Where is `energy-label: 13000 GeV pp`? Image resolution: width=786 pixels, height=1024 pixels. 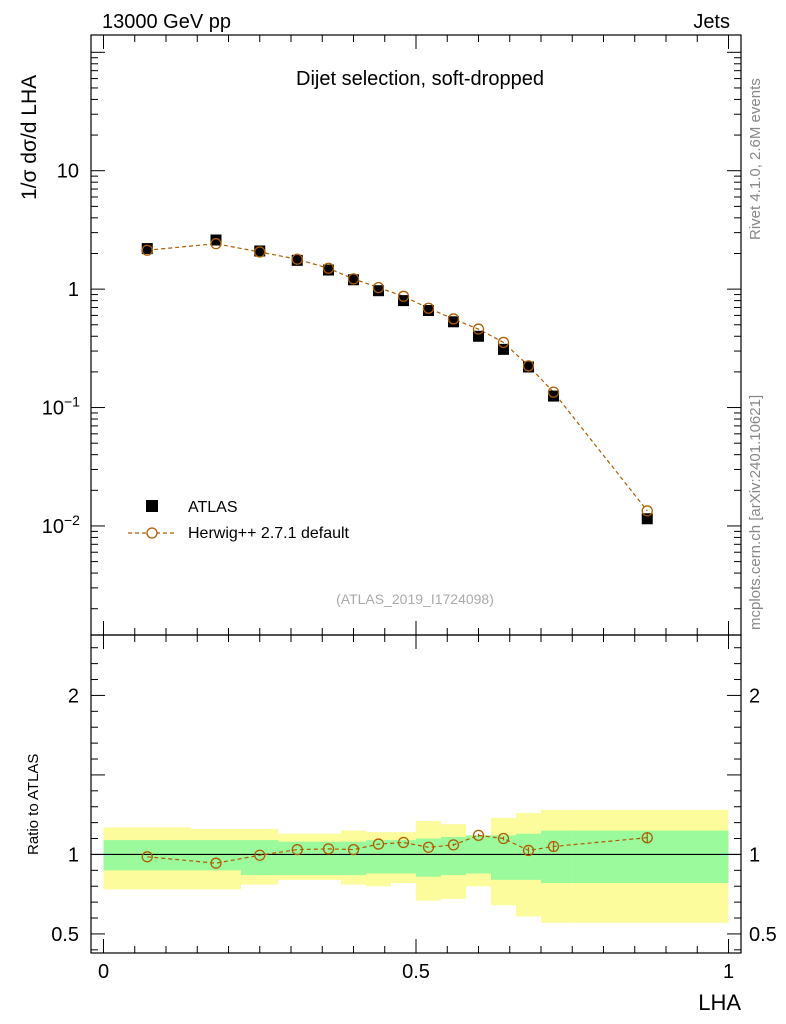
energy-label: 13000 GeV pp is located at coordinates (166, 22).